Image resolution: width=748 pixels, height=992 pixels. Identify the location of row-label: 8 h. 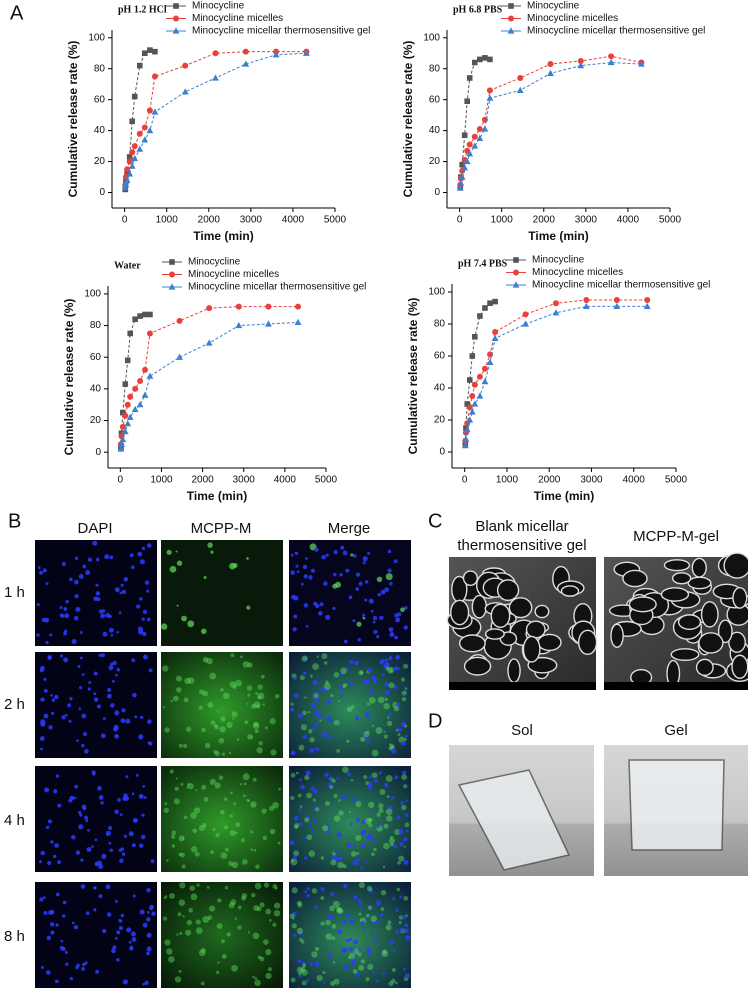
(14, 936).